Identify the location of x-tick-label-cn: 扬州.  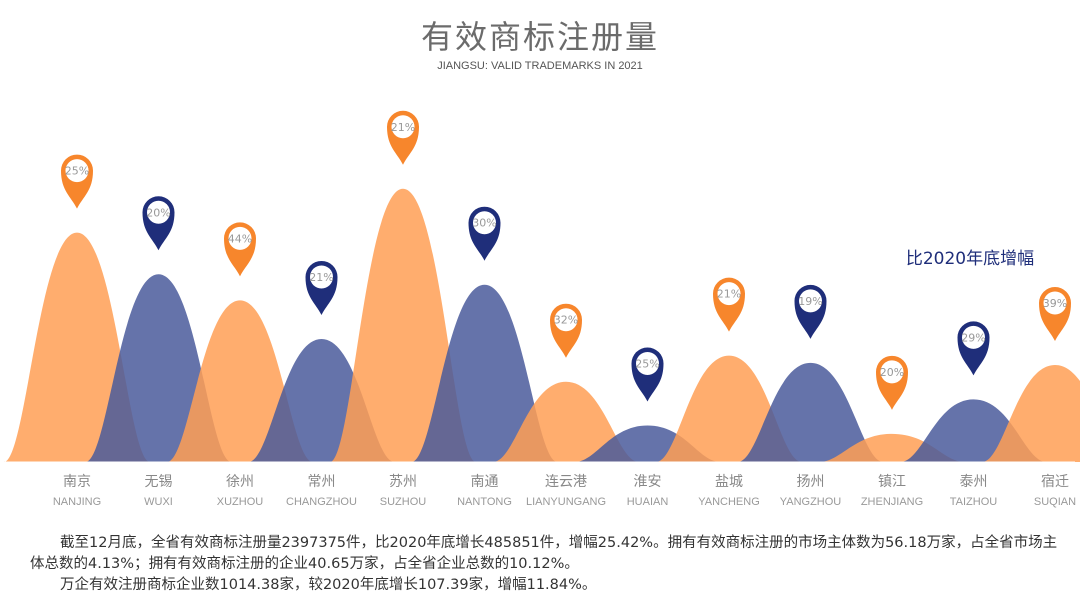
(811, 482).